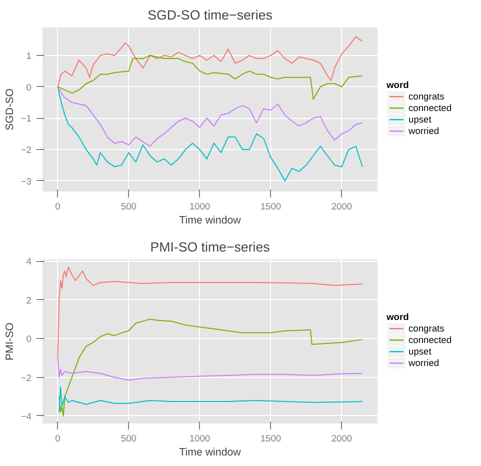 The height and width of the screenshot is (466, 481). Describe the element at coordinates (26, 416) in the screenshot. I see `y-tick-label: −4` at that location.